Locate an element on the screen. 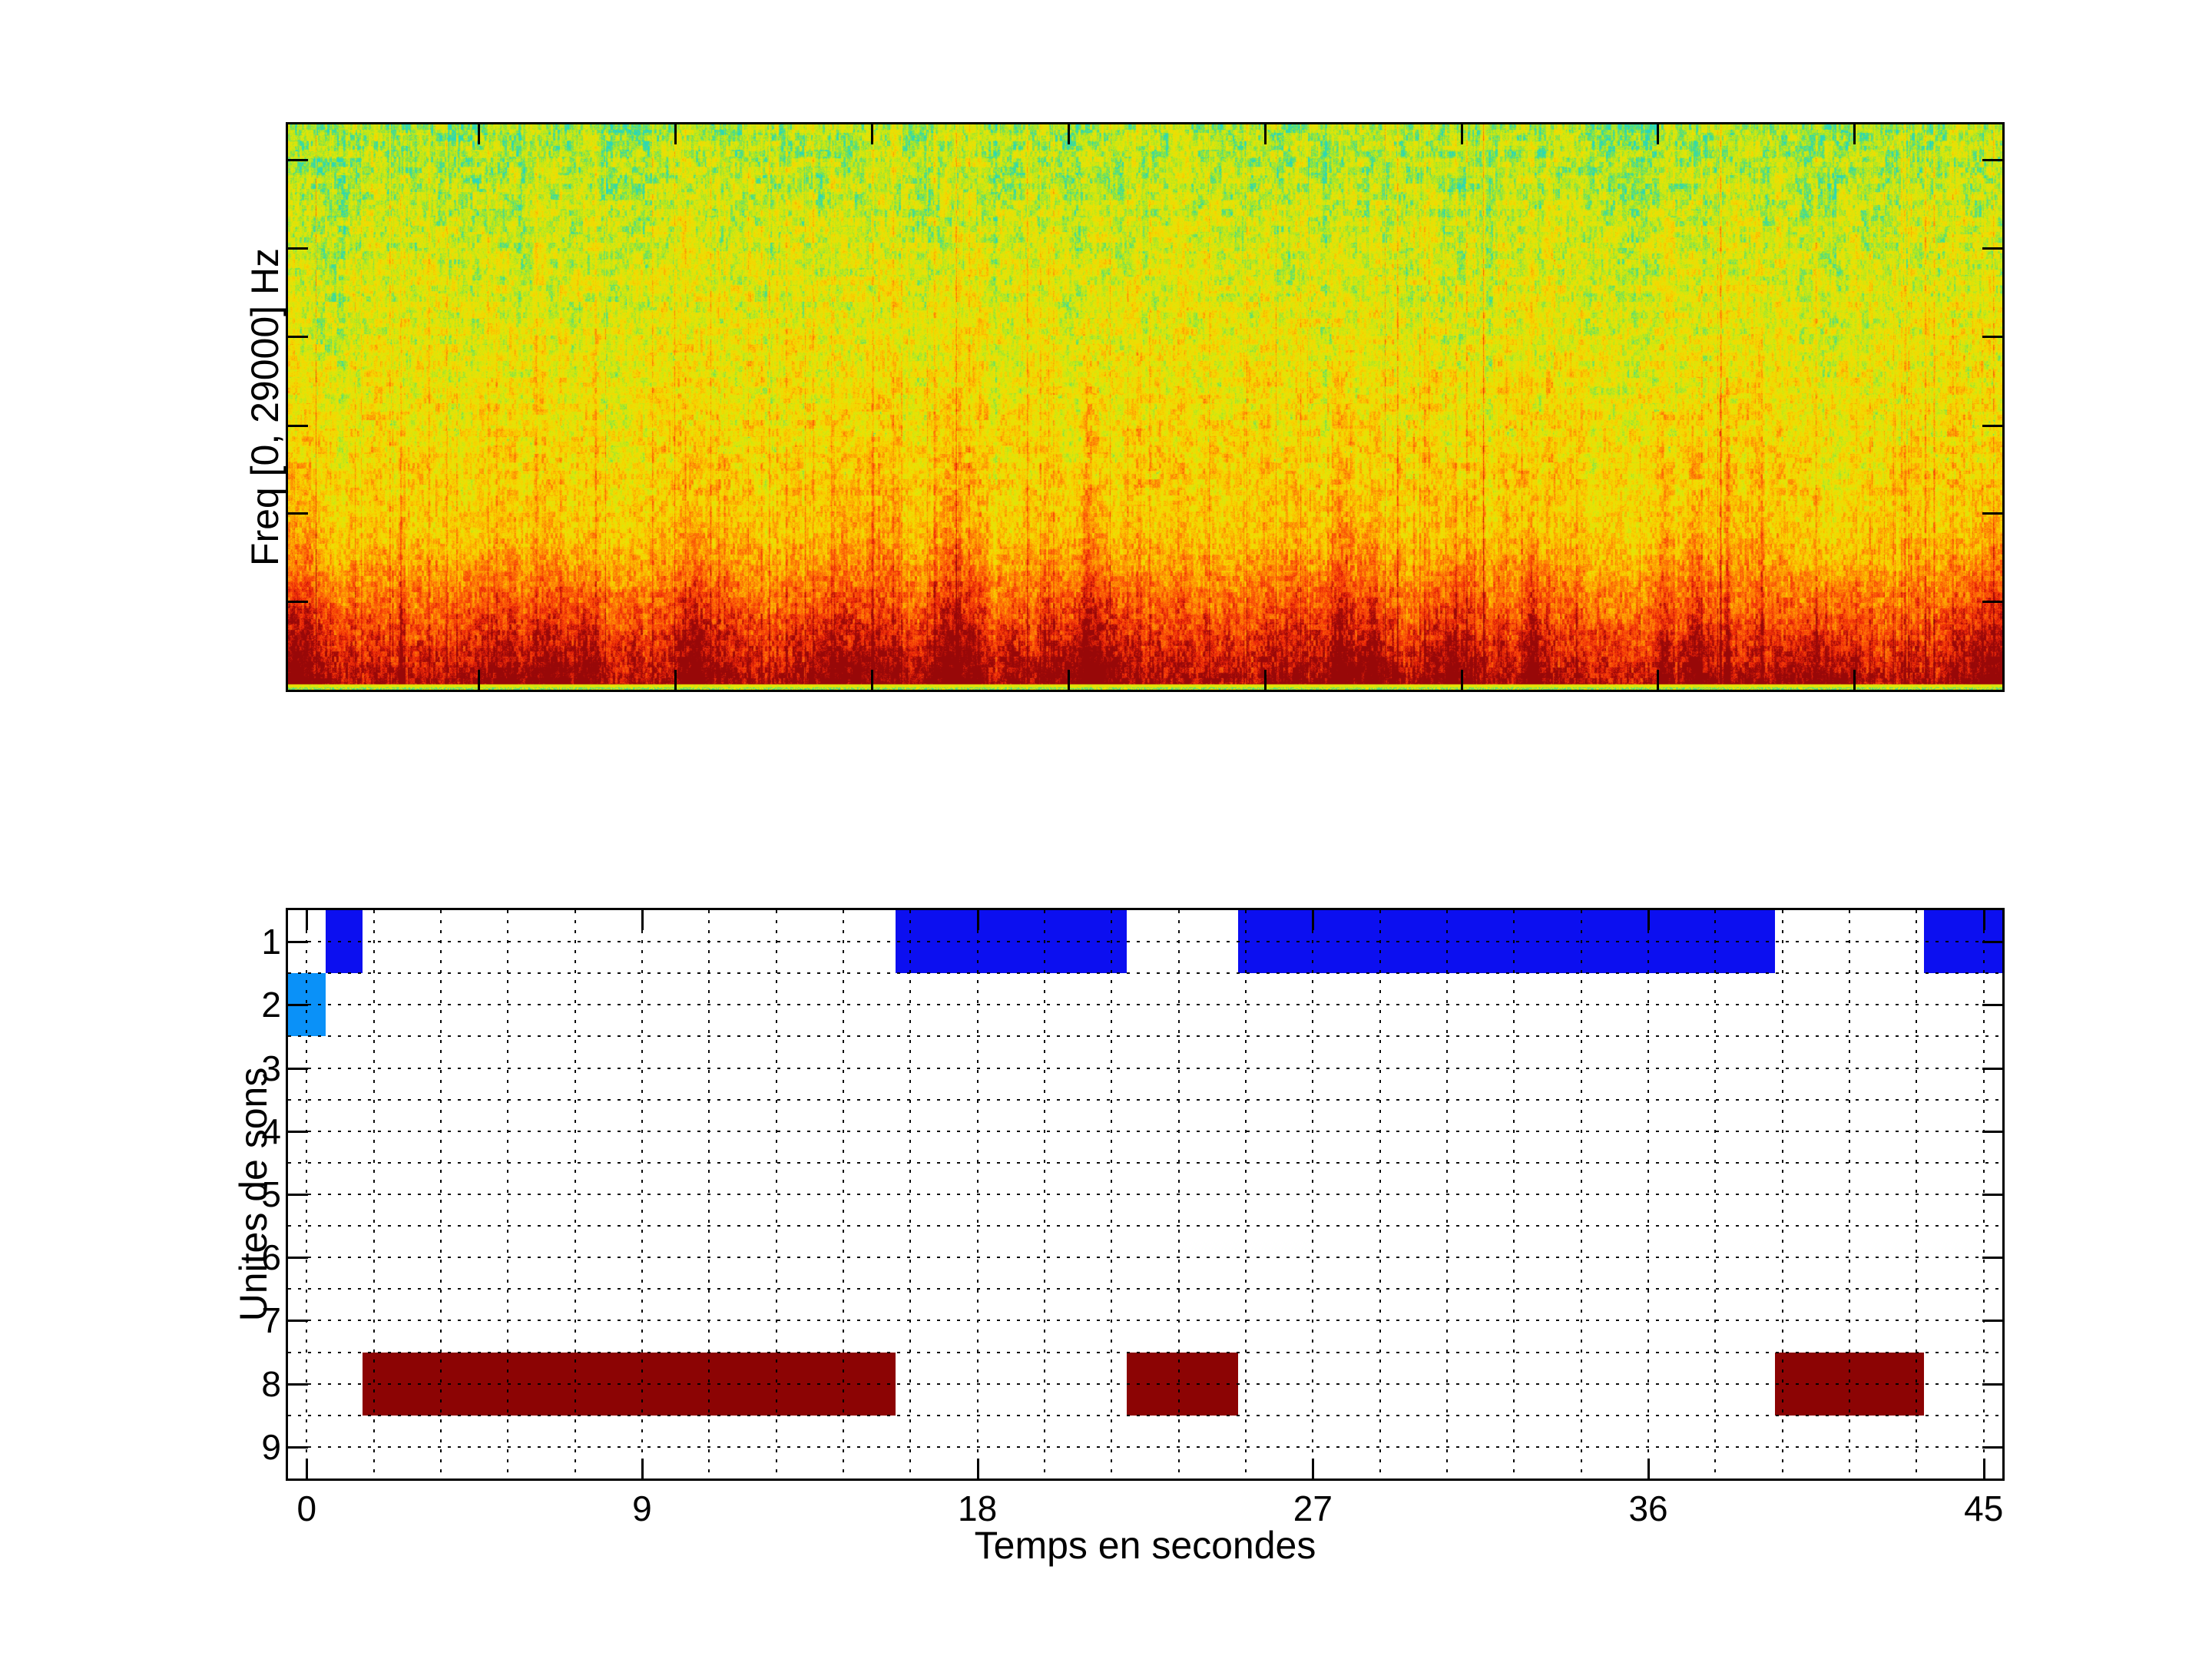 This screenshot has width=2212, height=1659. x-tick-label-27: 27 is located at coordinates (1313, 1508).